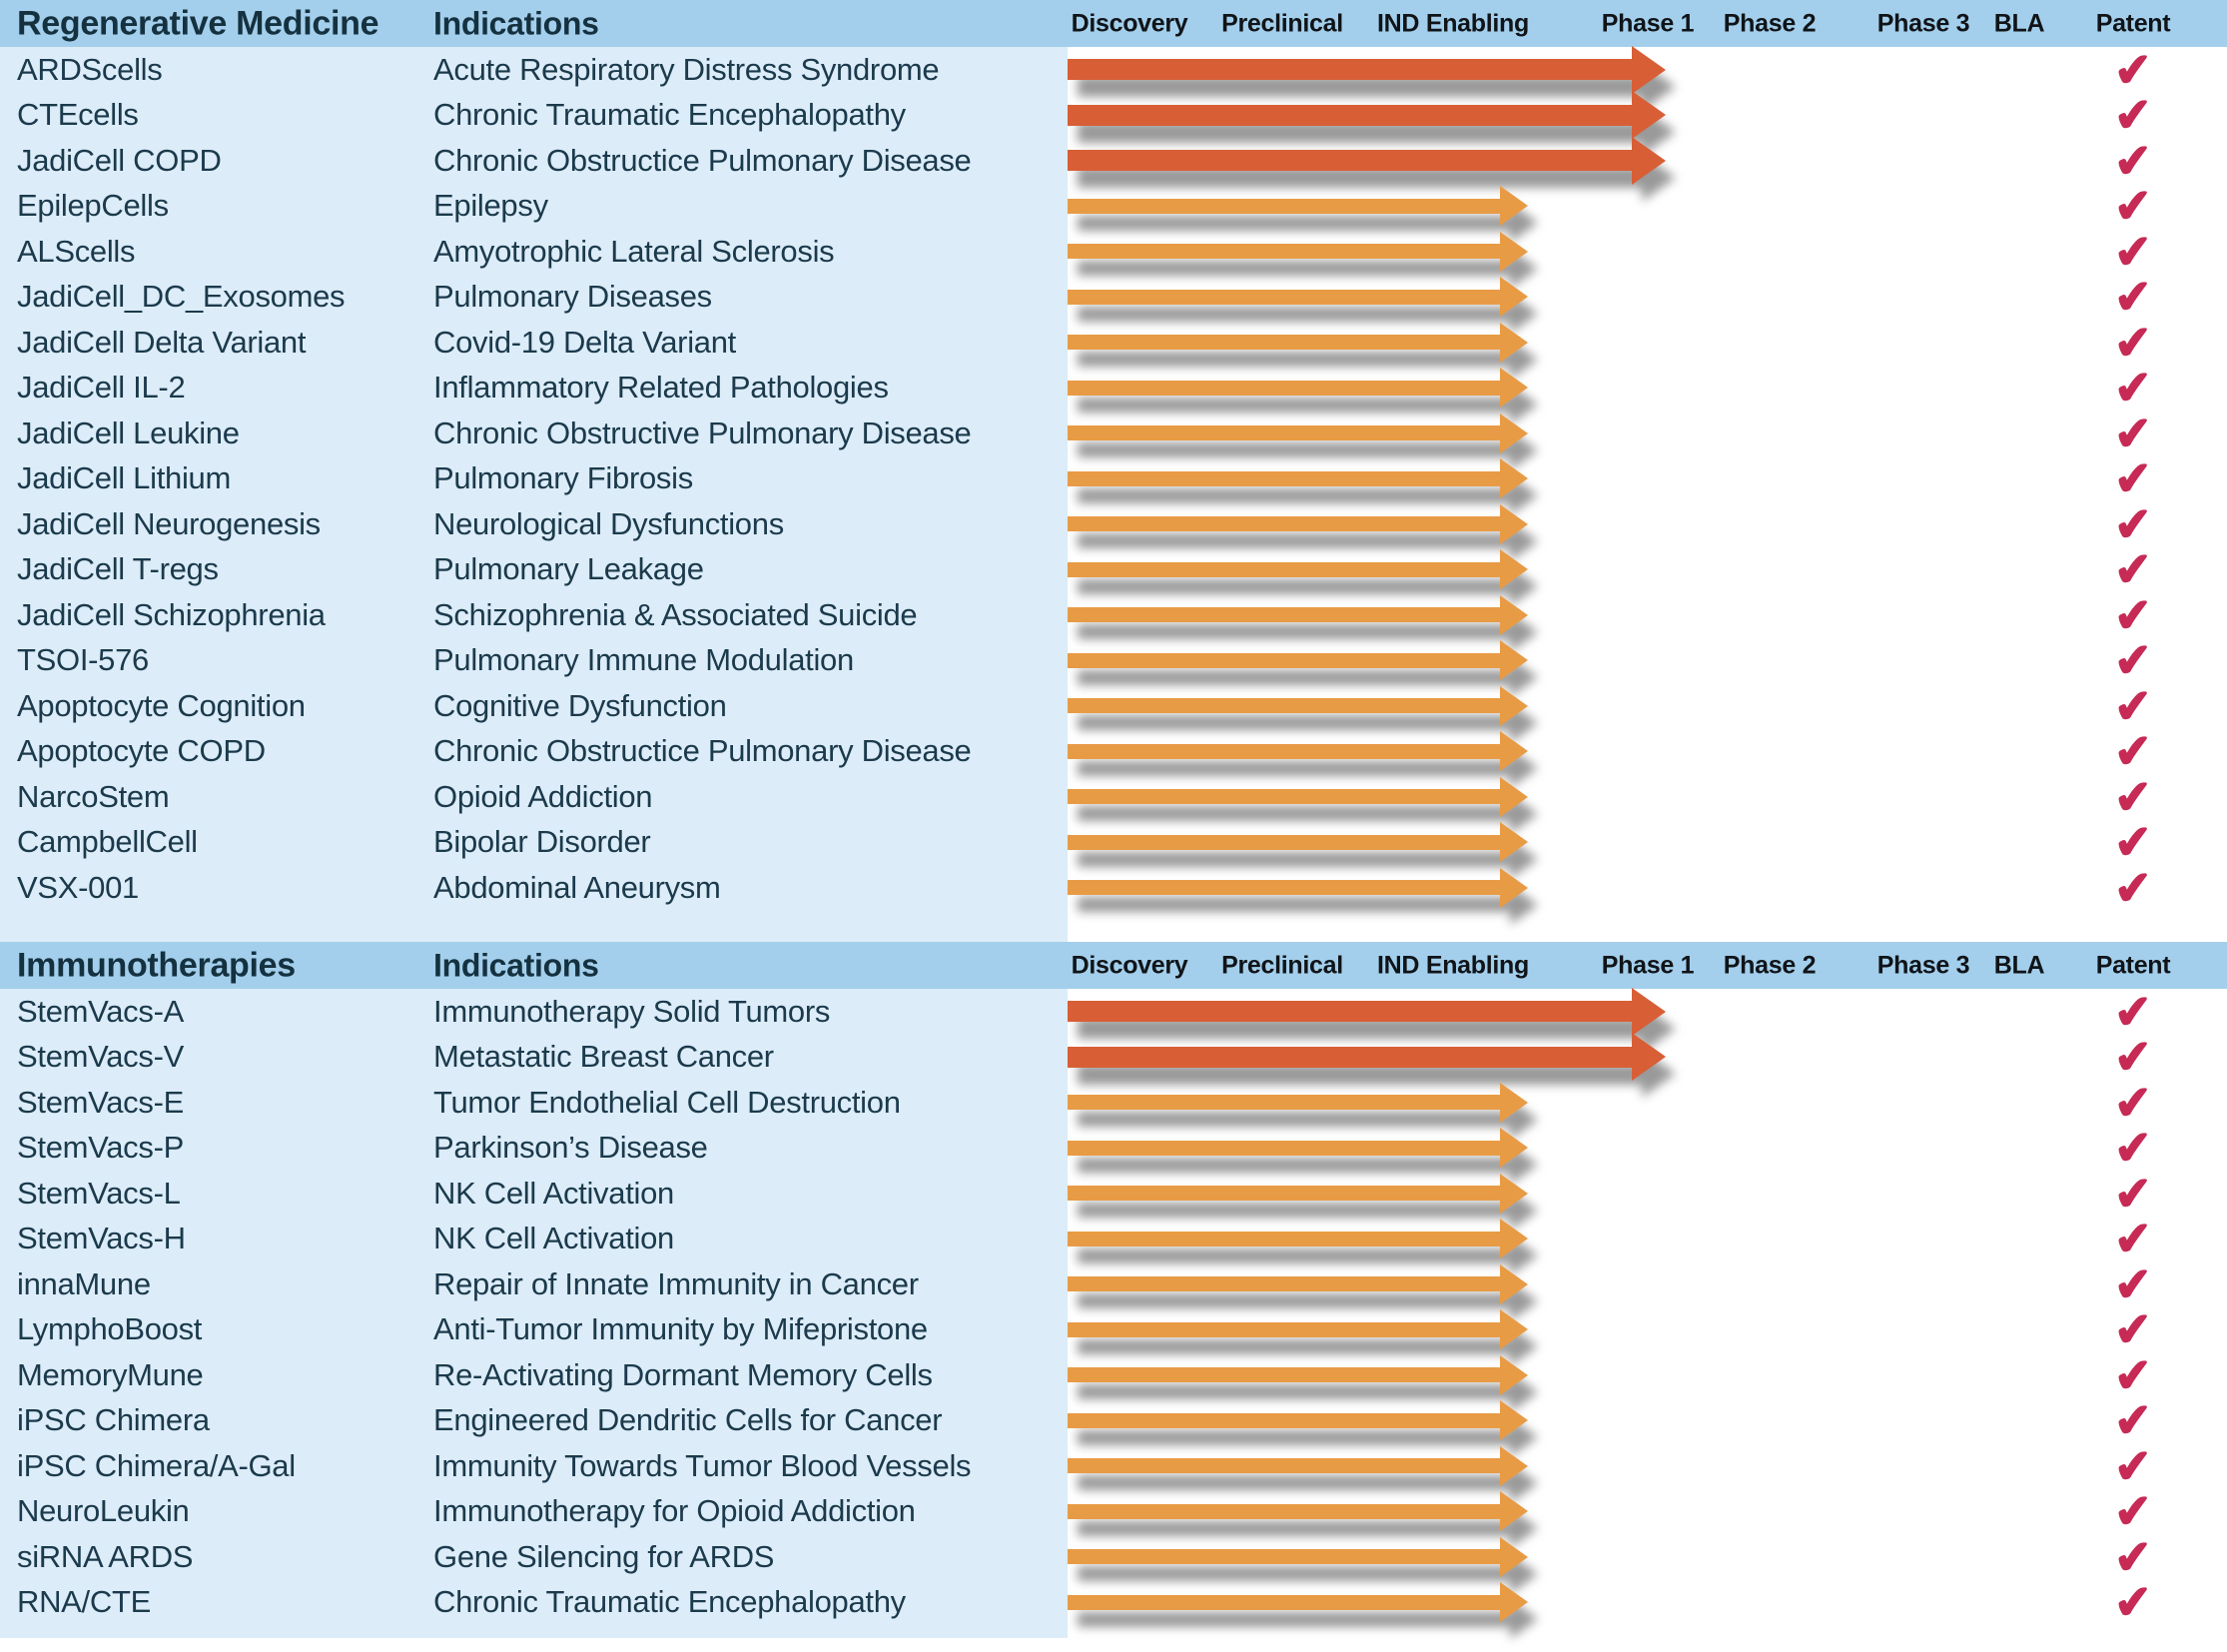  Describe the element at coordinates (1453, 23) in the screenshot. I see `stage-column-header-ind-enabling: IND Enabling` at that location.